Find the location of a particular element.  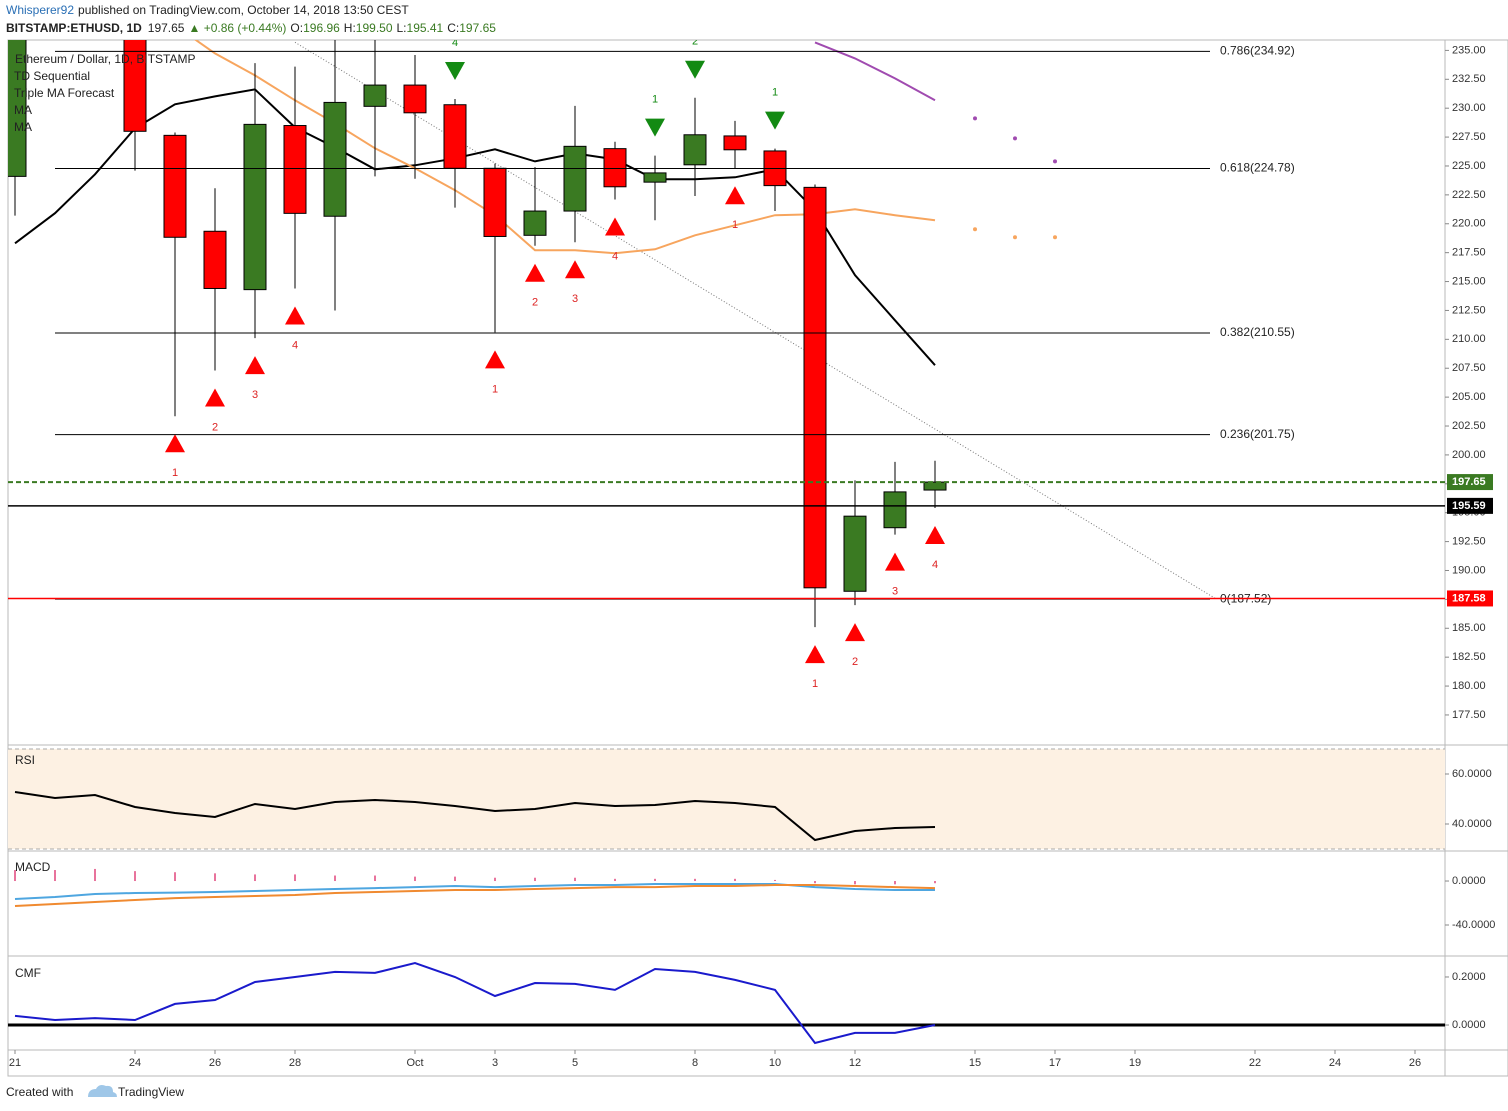

x-tick-label: 5 is located at coordinates (575, 1063).